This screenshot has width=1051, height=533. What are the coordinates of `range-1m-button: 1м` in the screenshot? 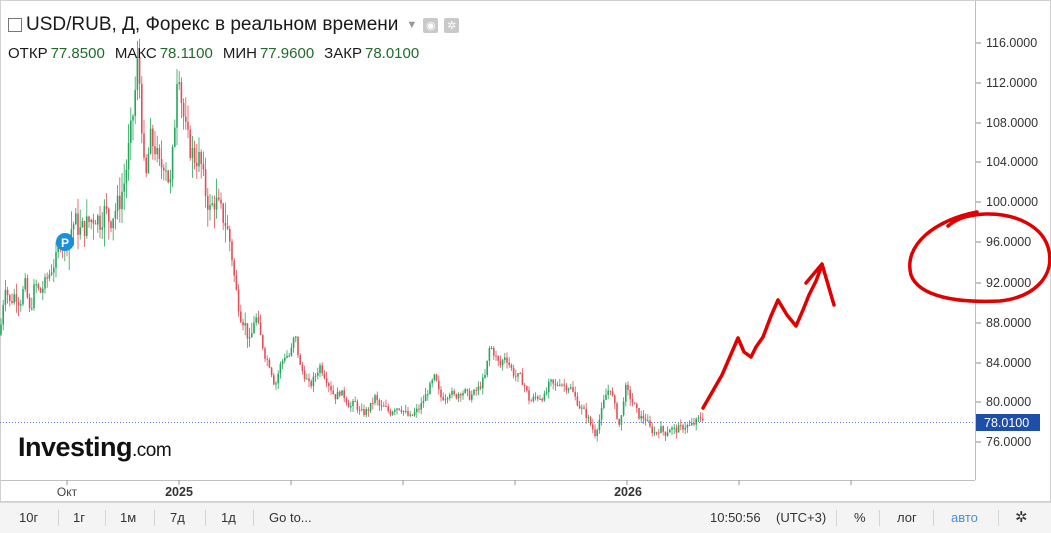 It's located at (128, 517).